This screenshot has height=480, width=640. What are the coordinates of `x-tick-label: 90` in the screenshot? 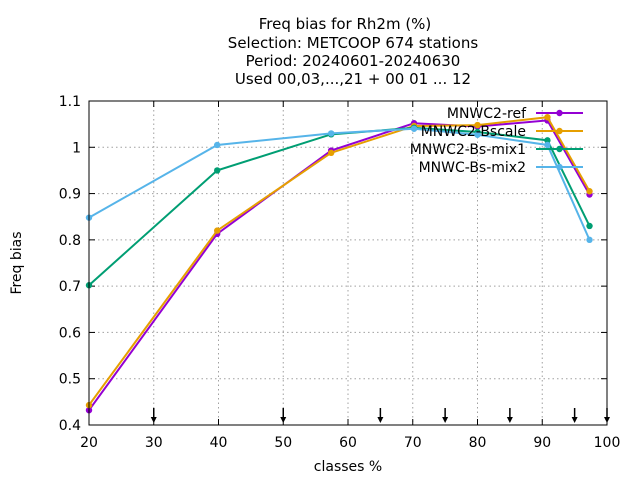 It's located at (542, 443).